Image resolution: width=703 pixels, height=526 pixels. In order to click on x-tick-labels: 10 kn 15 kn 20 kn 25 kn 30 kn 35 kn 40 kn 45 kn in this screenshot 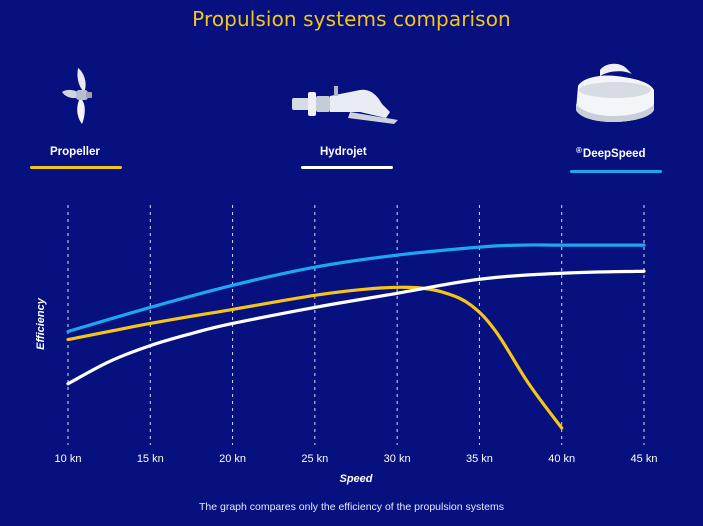, I will do `click(356, 459)`.